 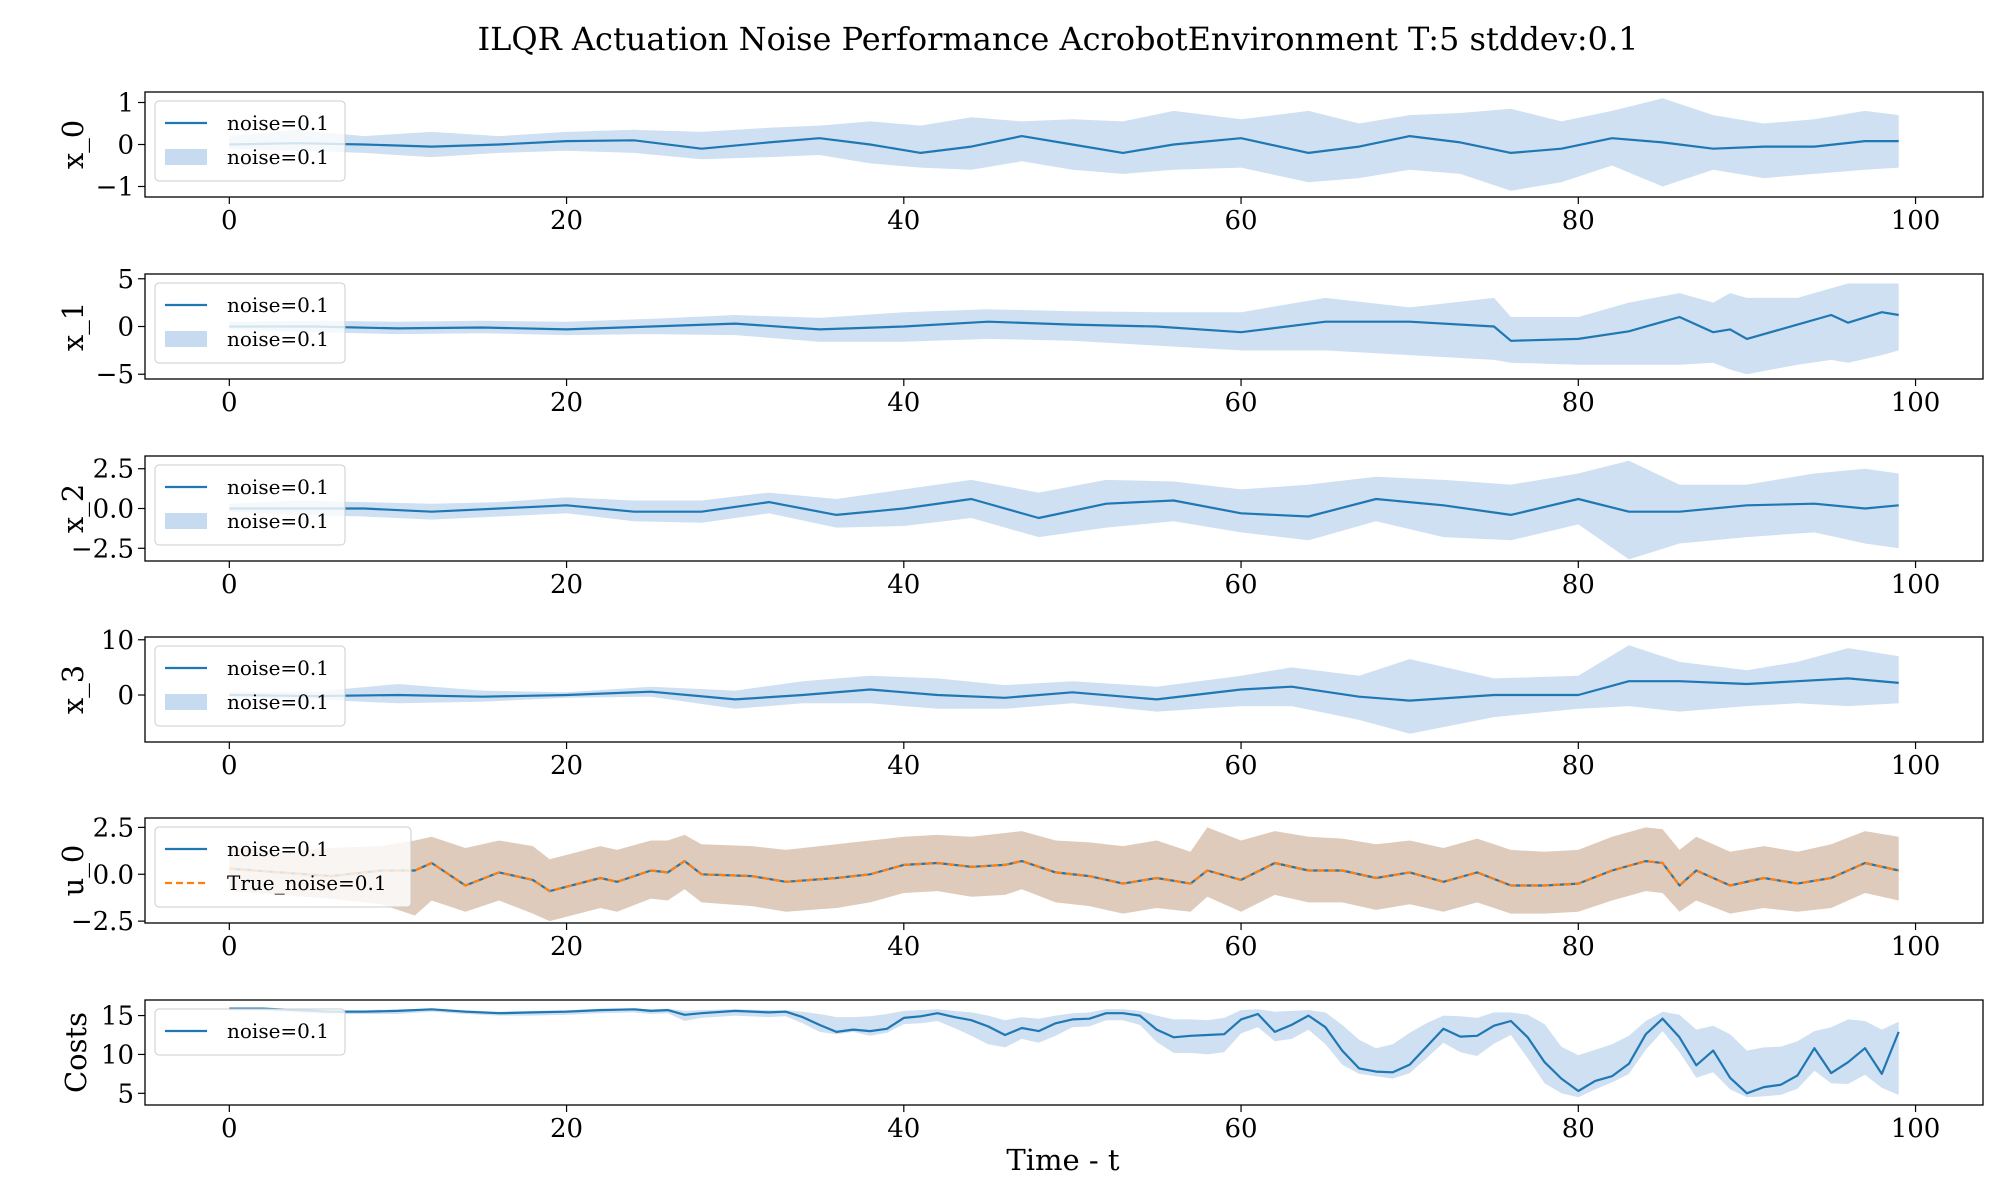 What do you see at coordinates (115, 375) in the screenshot?
I see `y-tick-label: −5` at bounding box center [115, 375].